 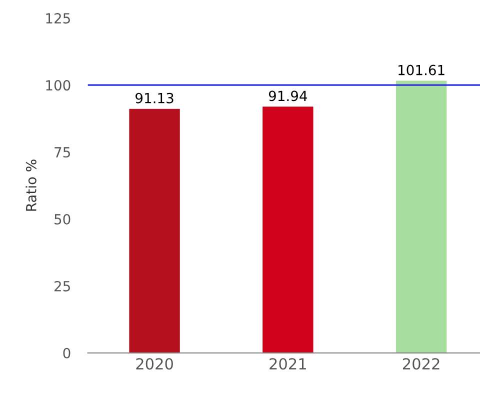 What do you see at coordinates (66, 353) in the screenshot?
I see `y-tick-label: 0` at bounding box center [66, 353].